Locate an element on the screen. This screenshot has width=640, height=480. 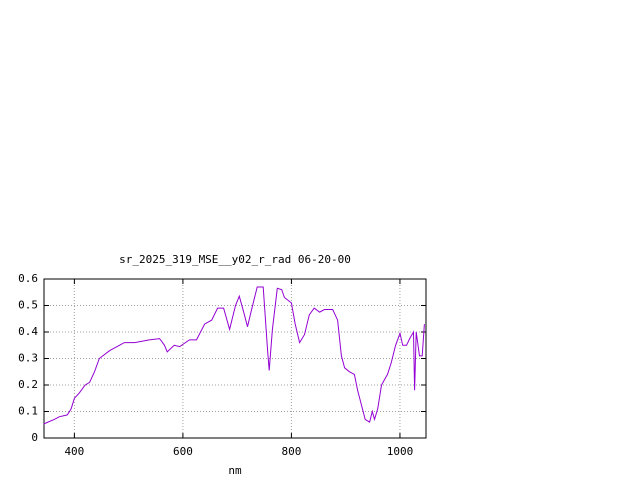
x-tick-label: 800 is located at coordinates (291, 451).